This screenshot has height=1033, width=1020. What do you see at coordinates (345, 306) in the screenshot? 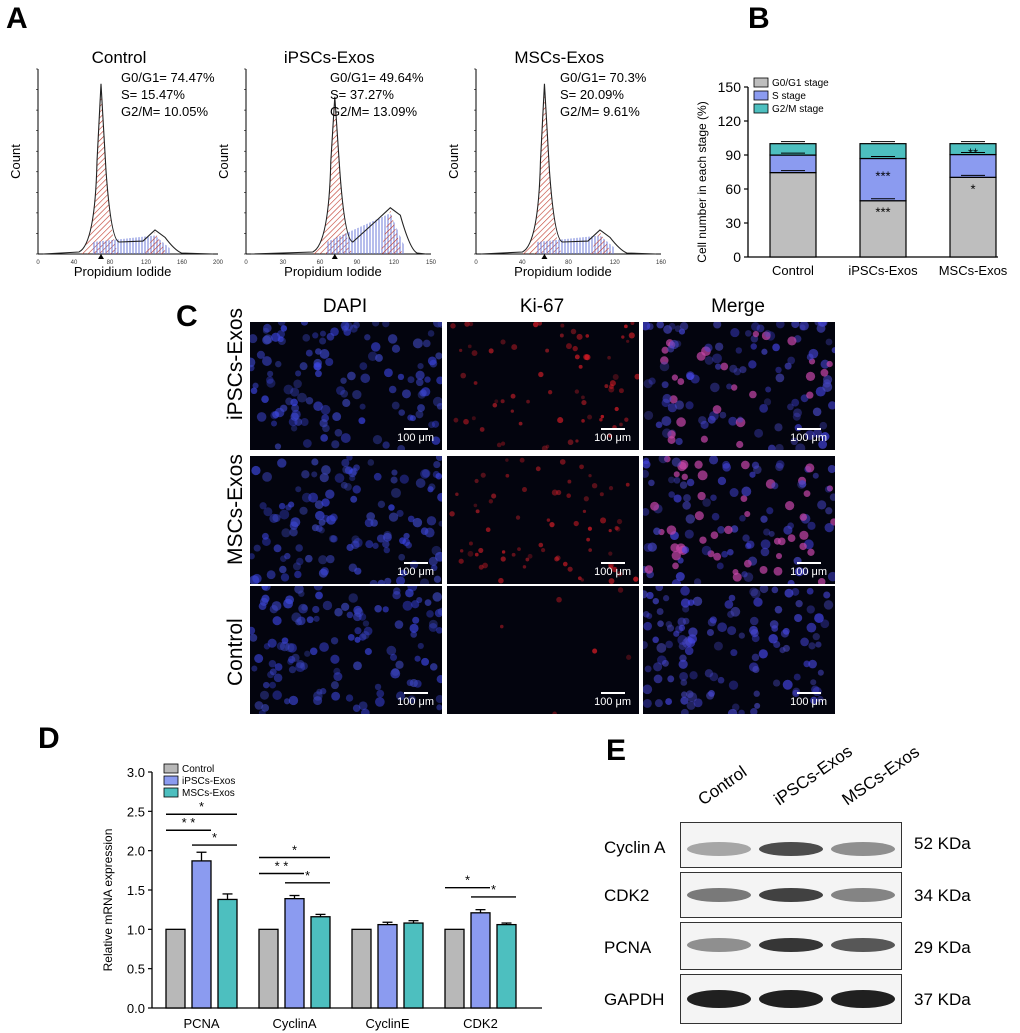
I see `column-header-dapi: DAPI` at bounding box center [345, 306].